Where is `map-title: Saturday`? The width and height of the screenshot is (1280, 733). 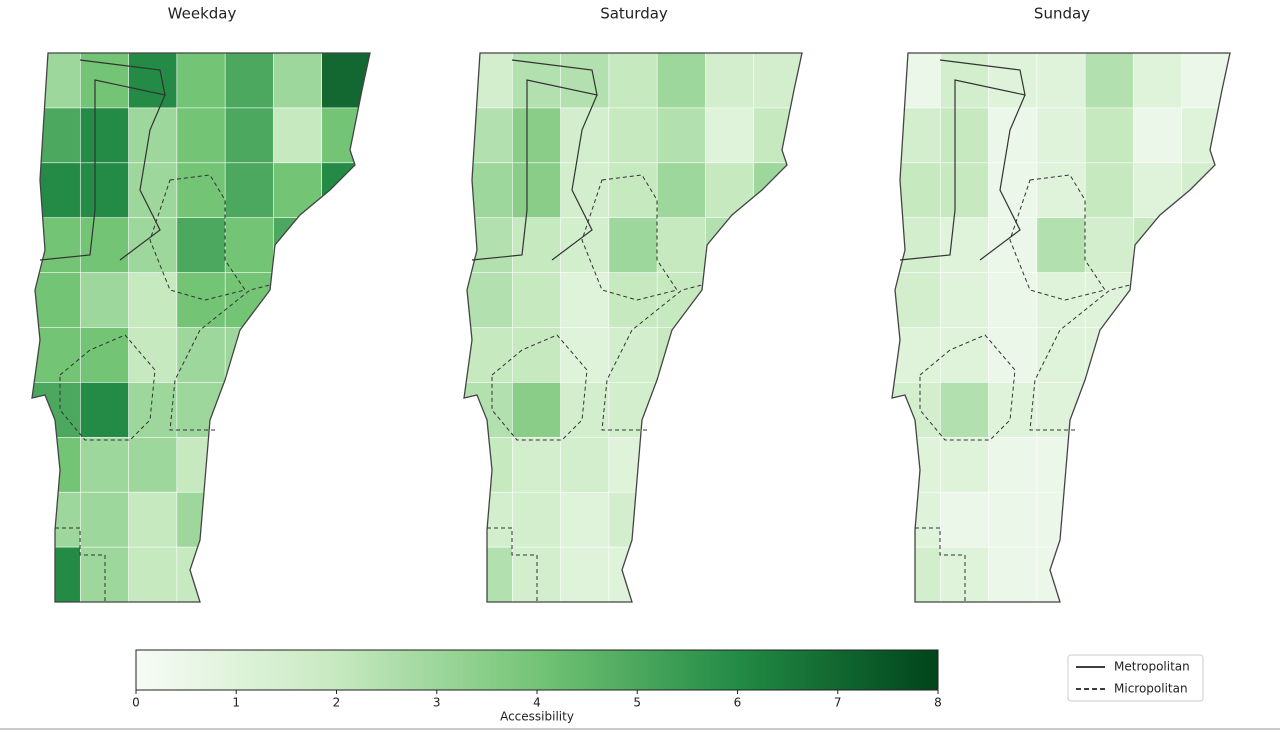
map-title: Saturday is located at coordinates (634, 14).